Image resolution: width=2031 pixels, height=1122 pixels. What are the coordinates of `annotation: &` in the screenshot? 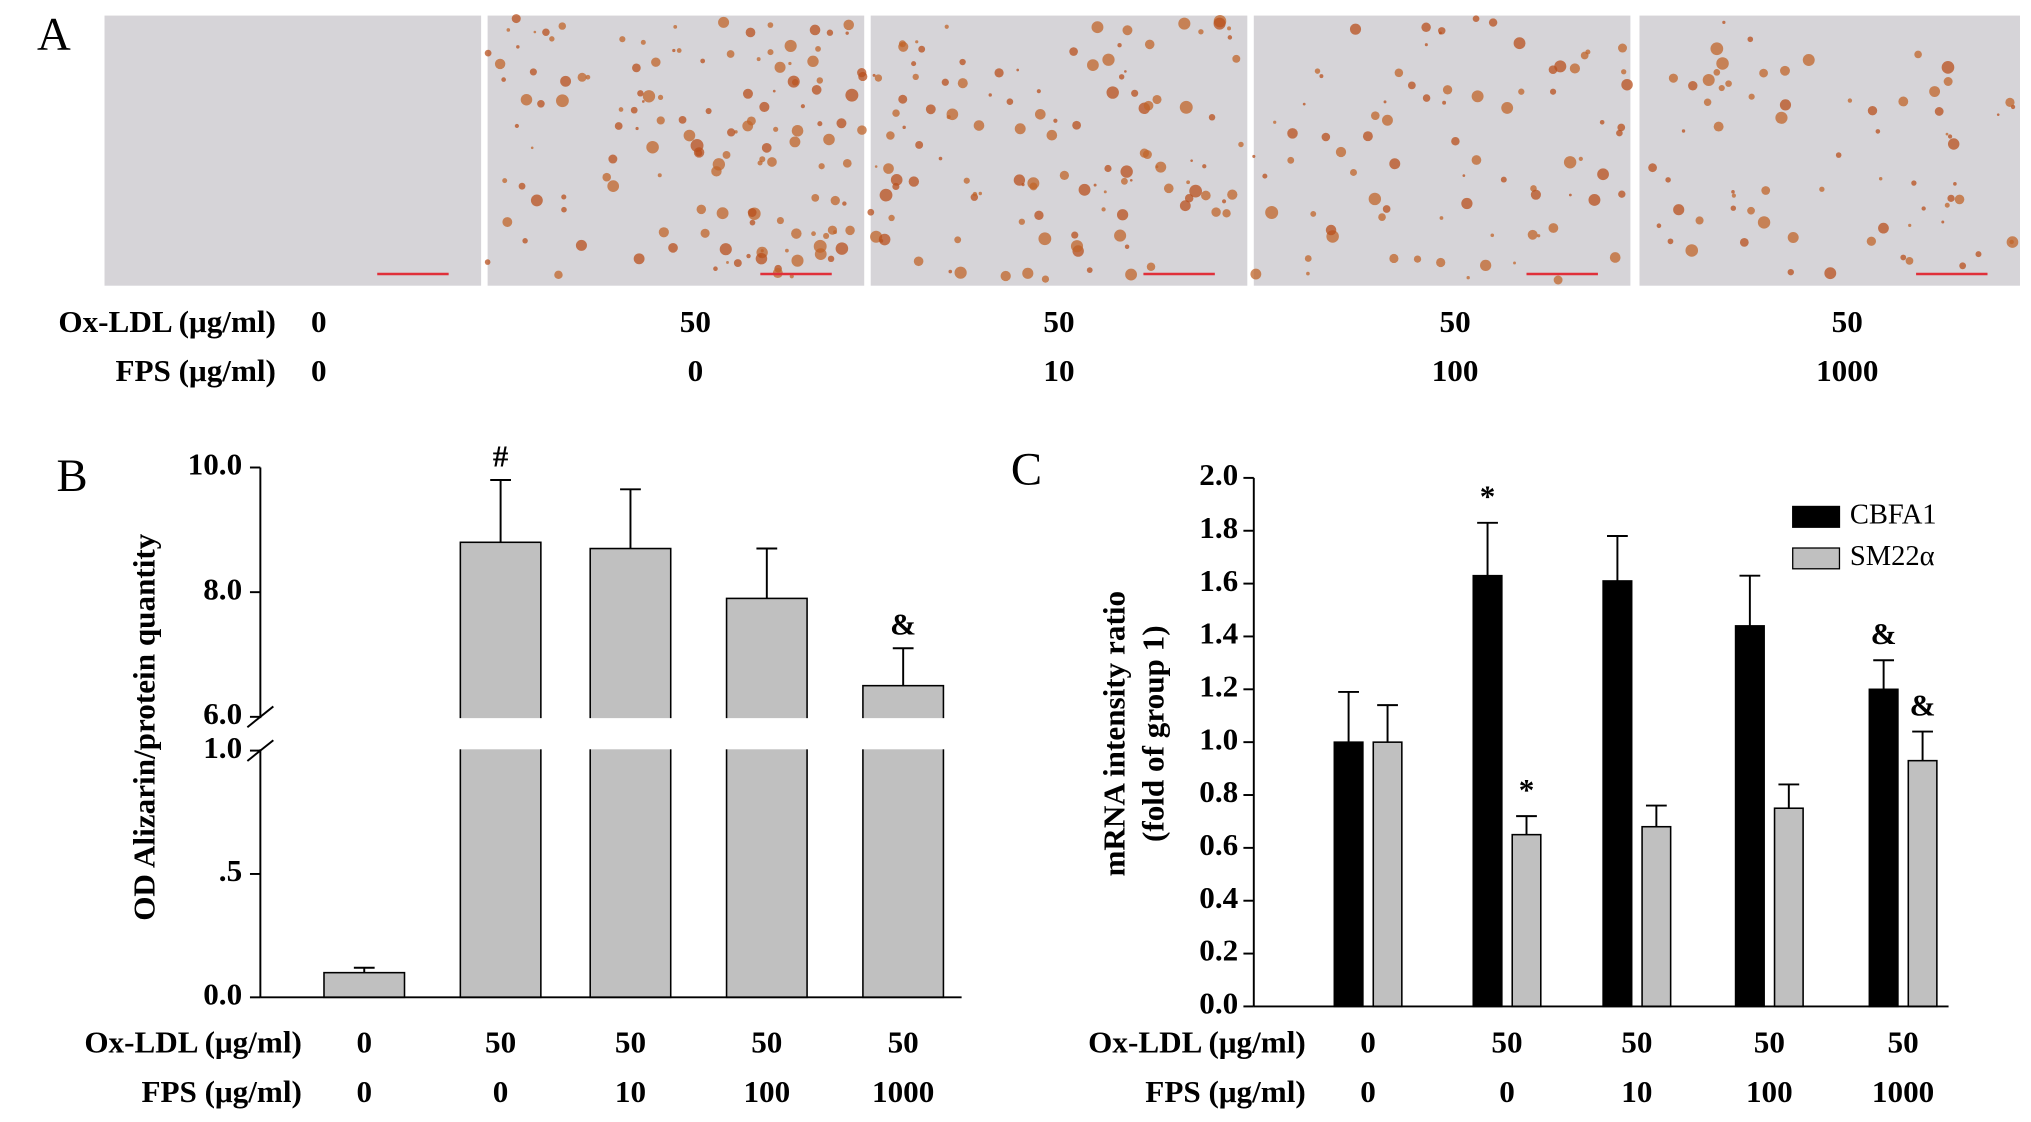 It's located at (903, 624).